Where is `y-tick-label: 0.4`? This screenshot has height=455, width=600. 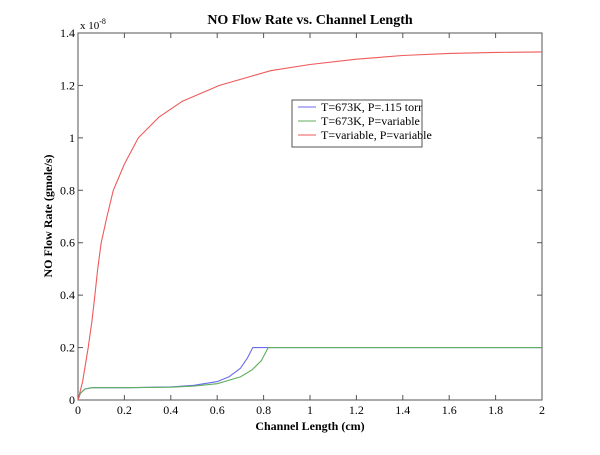
y-tick-label: 0.4 is located at coordinates (67, 295).